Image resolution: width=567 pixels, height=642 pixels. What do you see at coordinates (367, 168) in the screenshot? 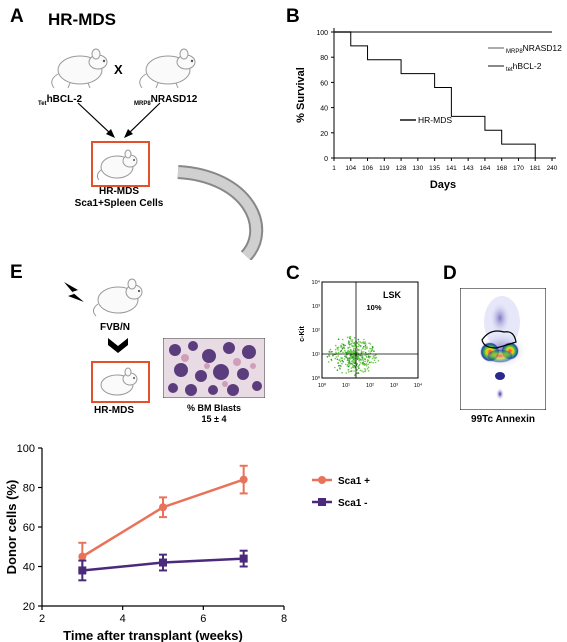
I see `b-x-tick-label: 106` at bounding box center [367, 168].